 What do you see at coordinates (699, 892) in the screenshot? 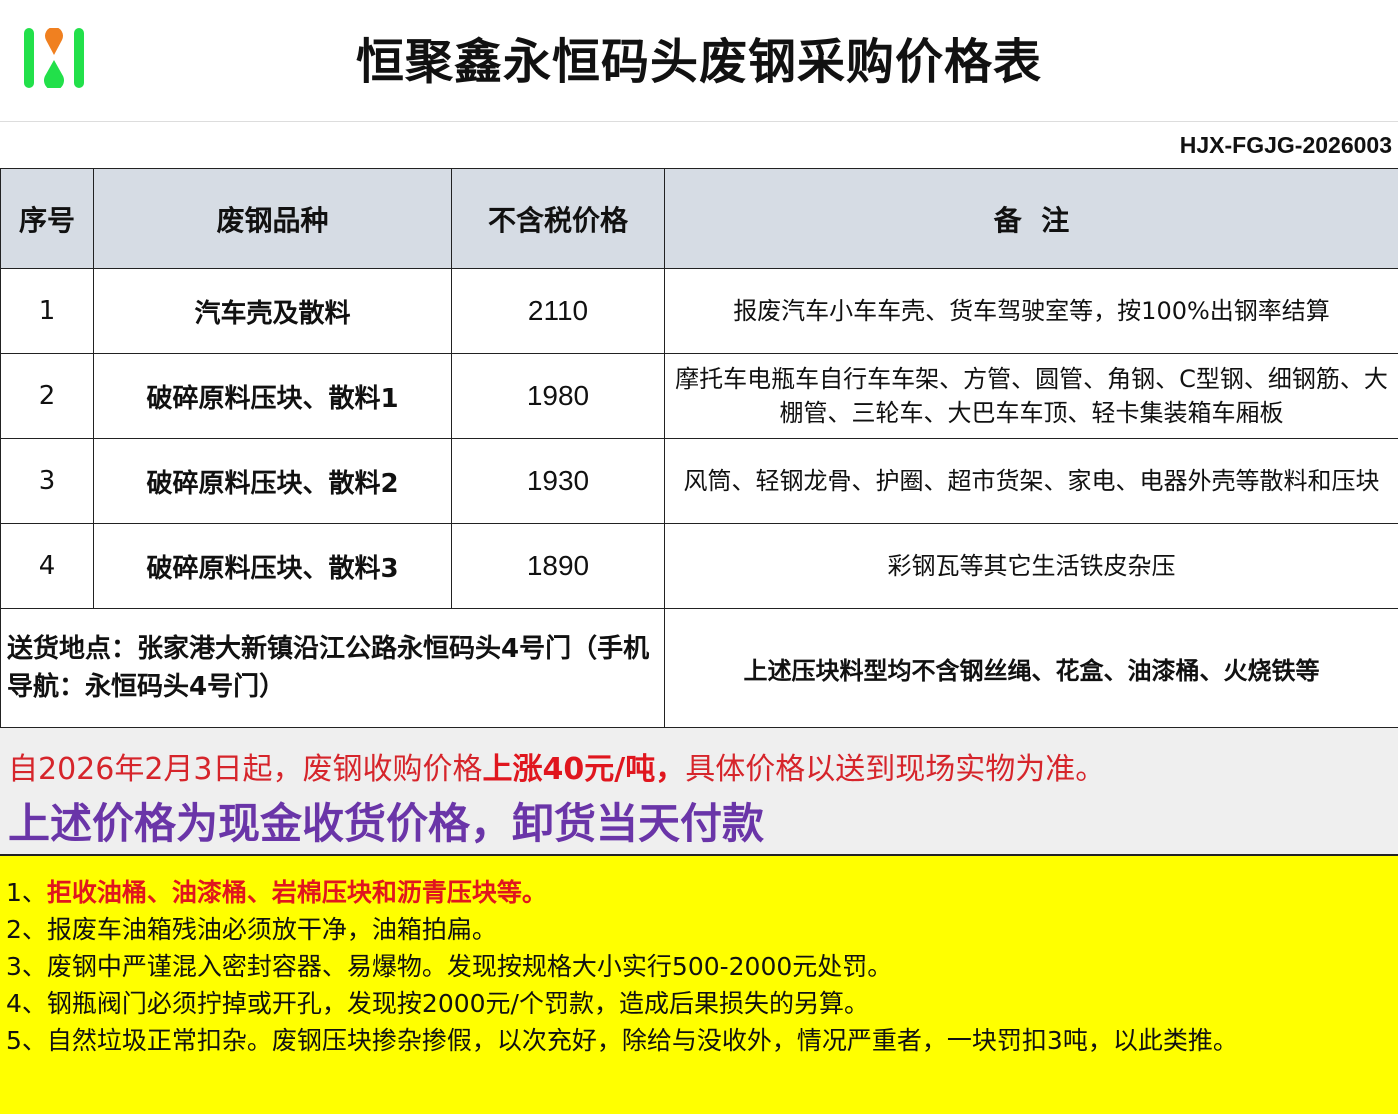
I see `rule-item: 1、拒收油桶、油漆桶、岩棉压块和沥青压块等。` at bounding box center [699, 892].